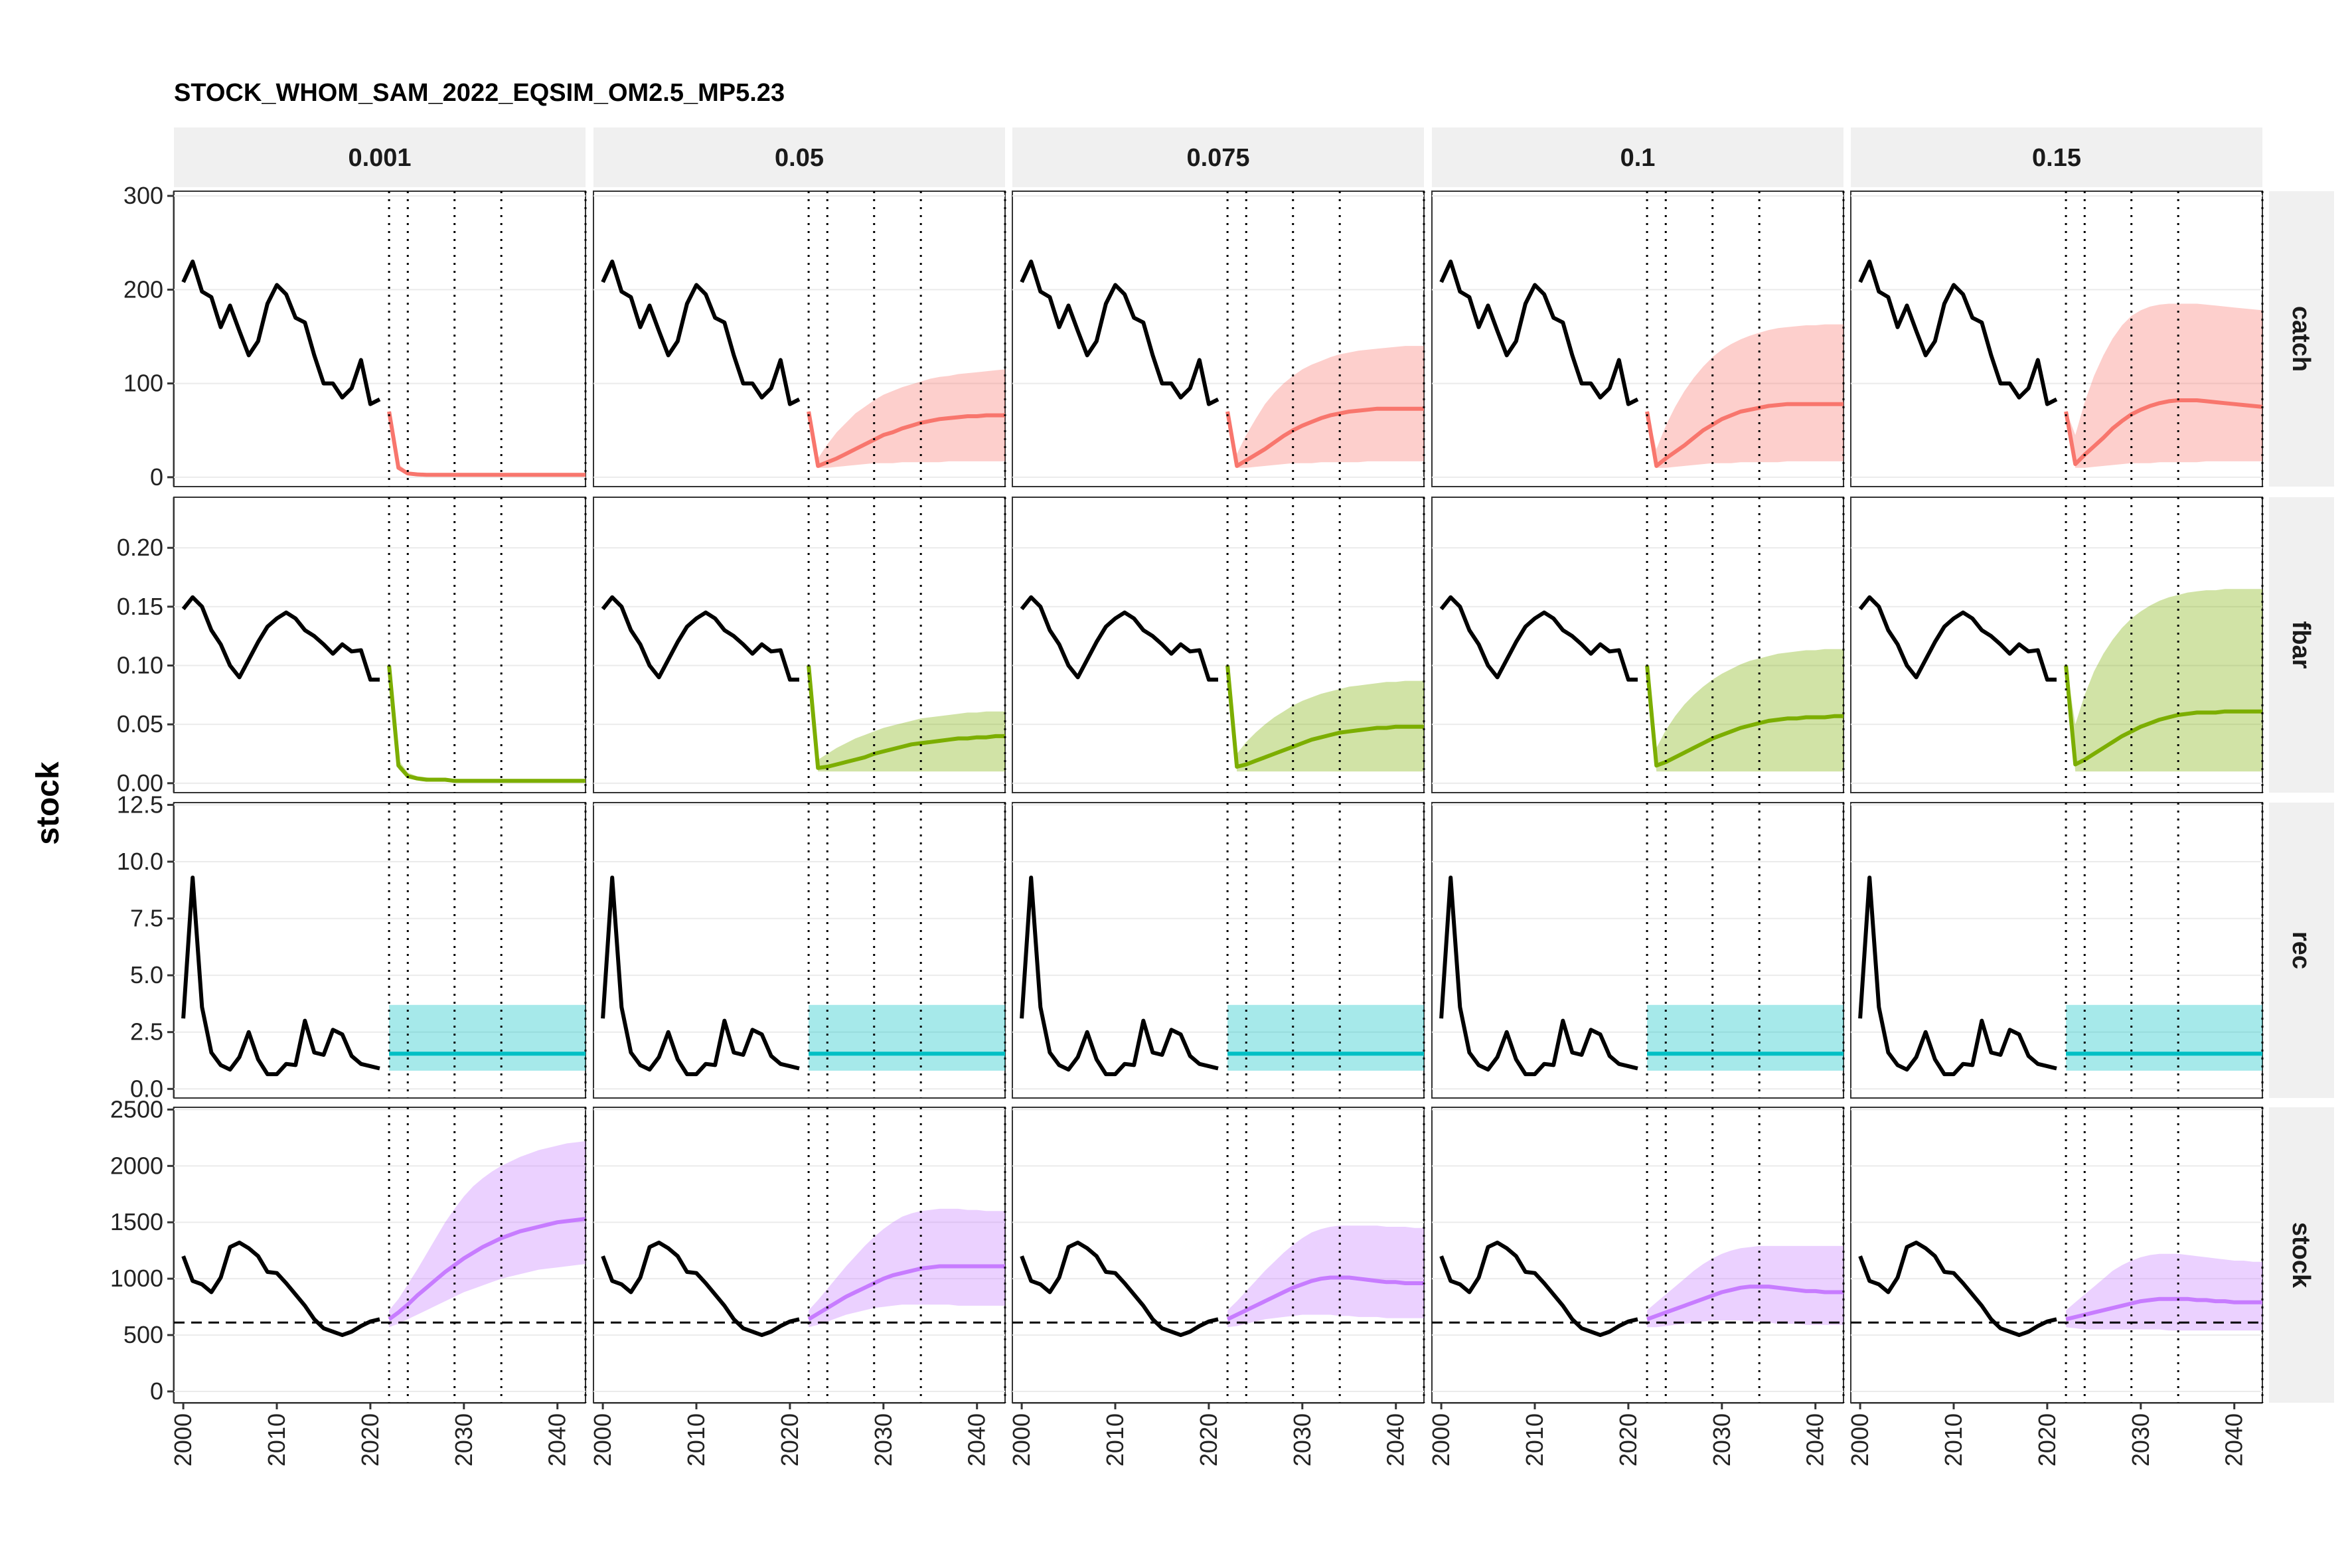  What do you see at coordinates (140, 783) in the screenshot?
I see `y-tick-label: 0.00` at bounding box center [140, 783].